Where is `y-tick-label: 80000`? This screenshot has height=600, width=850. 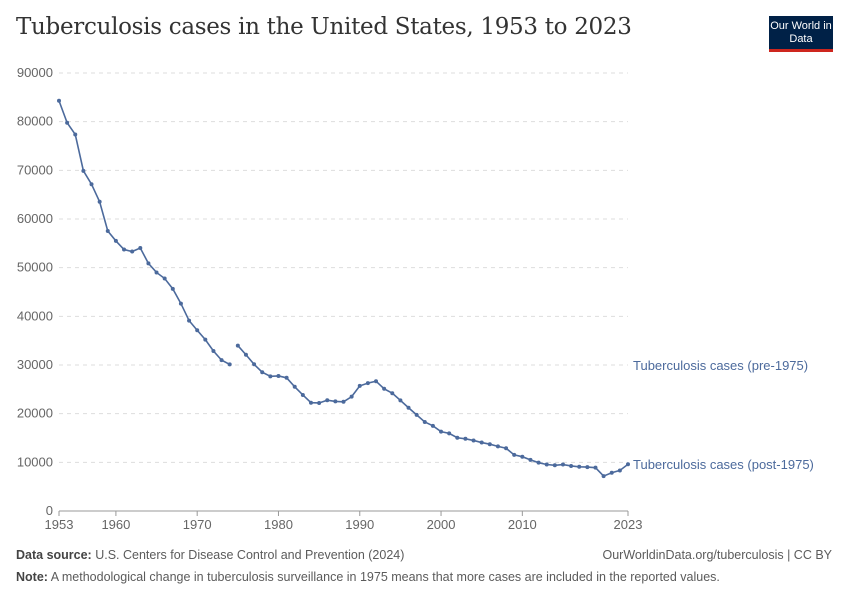 y-tick-label: 80000 is located at coordinates (35, 121).